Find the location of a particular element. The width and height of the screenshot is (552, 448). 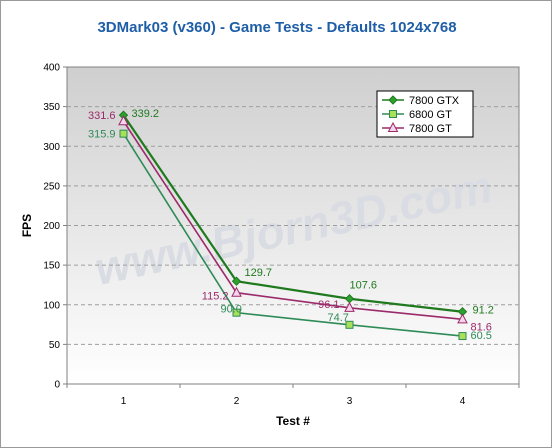

y-tick-label: 50 is located at coordinates (55, 345).